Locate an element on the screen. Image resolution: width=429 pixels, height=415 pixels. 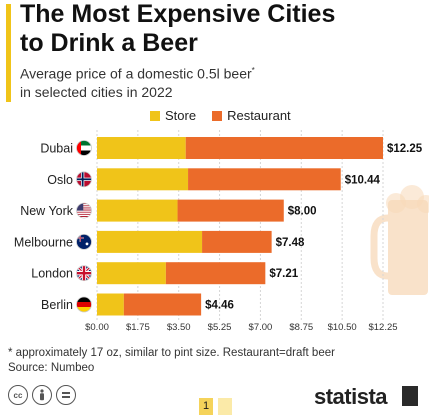
x-tick-label: $10.50 is located at coordinates (342, 327).